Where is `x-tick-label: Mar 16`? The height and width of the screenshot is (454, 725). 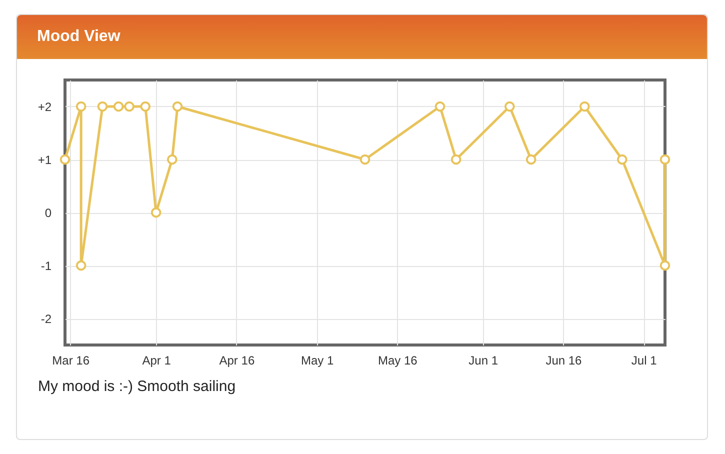 x-tick-label: Mar 16 is located at coordinates (71, 361).